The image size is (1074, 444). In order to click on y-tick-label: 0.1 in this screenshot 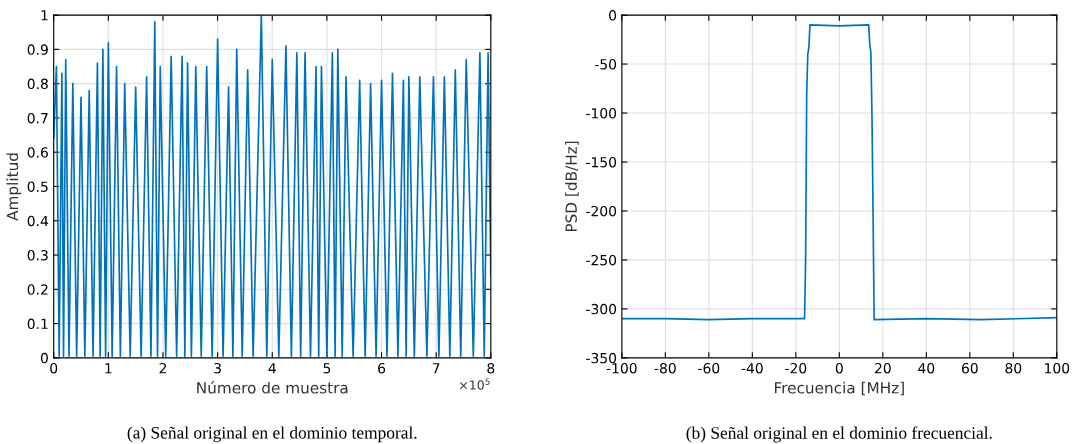, I will do `click(37, 324)`.